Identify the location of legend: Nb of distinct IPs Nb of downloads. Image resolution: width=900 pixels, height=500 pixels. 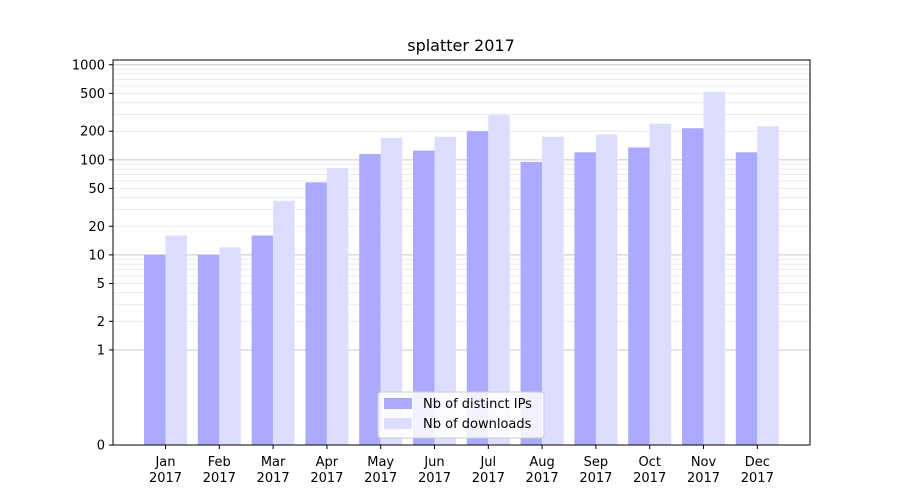
(461, 415).